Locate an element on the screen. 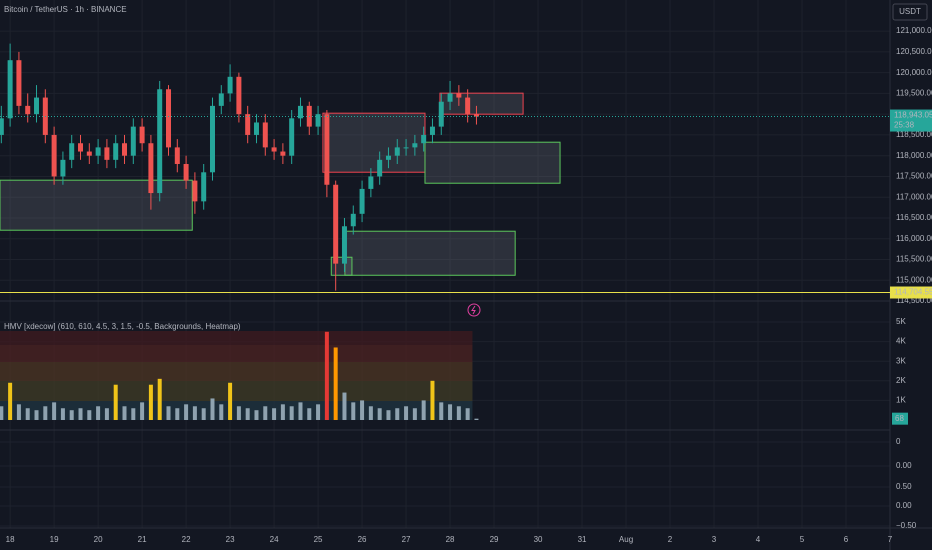  currency-button is located at coordinates (910, 12).